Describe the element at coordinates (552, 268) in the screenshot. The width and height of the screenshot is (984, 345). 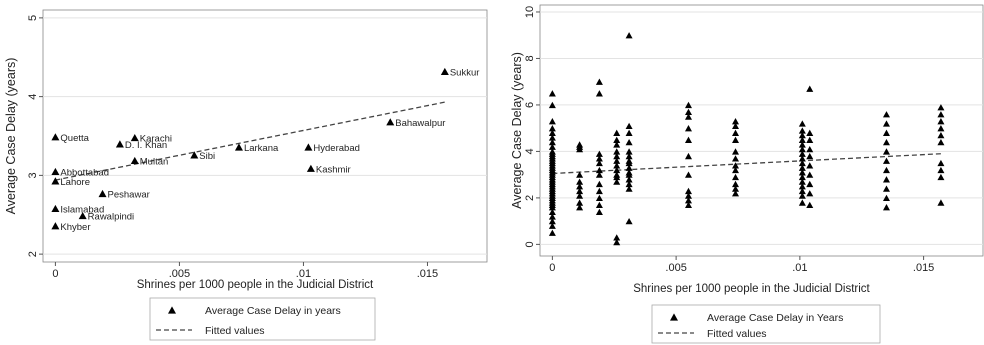
I see `x-tick-label: 0` at that location.